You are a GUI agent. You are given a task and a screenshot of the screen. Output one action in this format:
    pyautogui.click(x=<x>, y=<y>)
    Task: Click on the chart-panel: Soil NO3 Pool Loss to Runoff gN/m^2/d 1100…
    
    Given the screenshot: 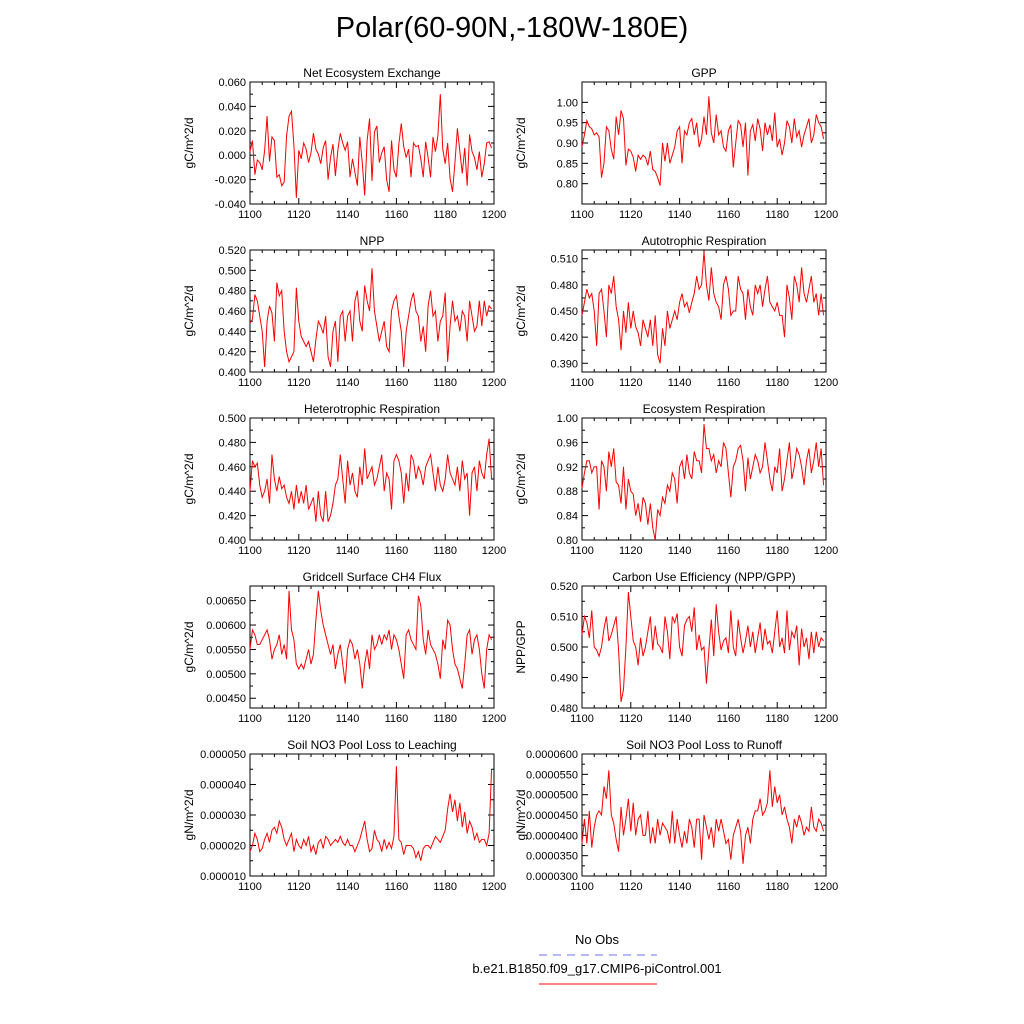 What is the action you would take?
    pyautogui.click(x=676, y=815)
    